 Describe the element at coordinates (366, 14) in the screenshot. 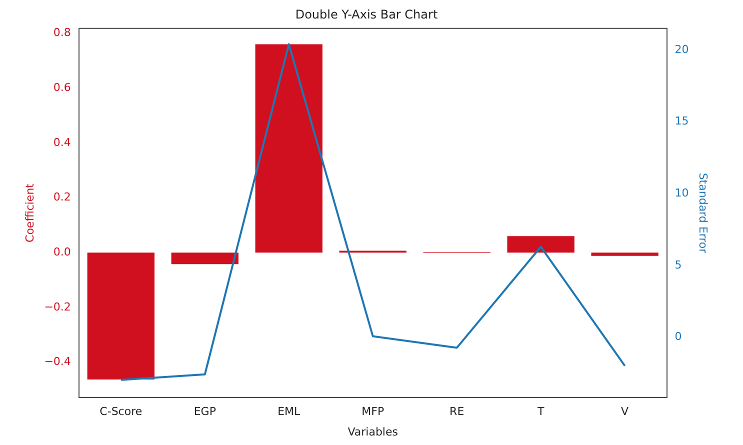

I see `chart-title: Double Y-Axis Bar Chart` at that location.